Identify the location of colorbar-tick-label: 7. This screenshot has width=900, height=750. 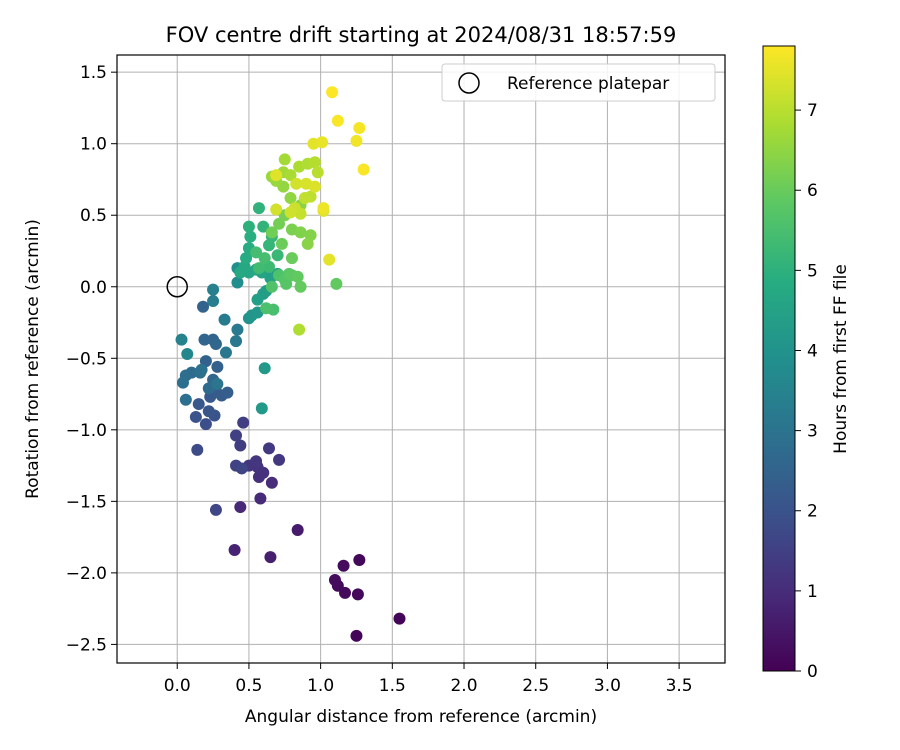
(812, 111).